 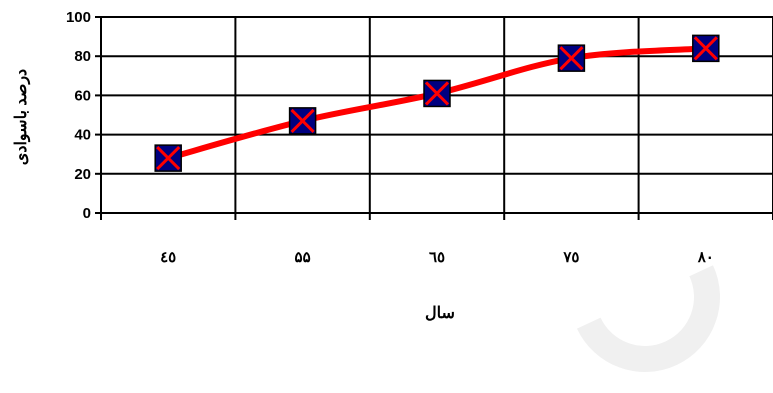 What do you see at coordinates (168, 257) in the screenshot?
I see `x-tick-label: ٤٥` at bounding box center [168, 257].